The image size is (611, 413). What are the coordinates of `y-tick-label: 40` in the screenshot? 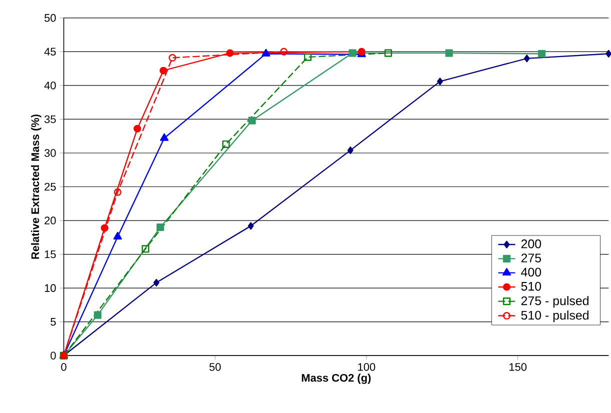 It's located at (50, 85).